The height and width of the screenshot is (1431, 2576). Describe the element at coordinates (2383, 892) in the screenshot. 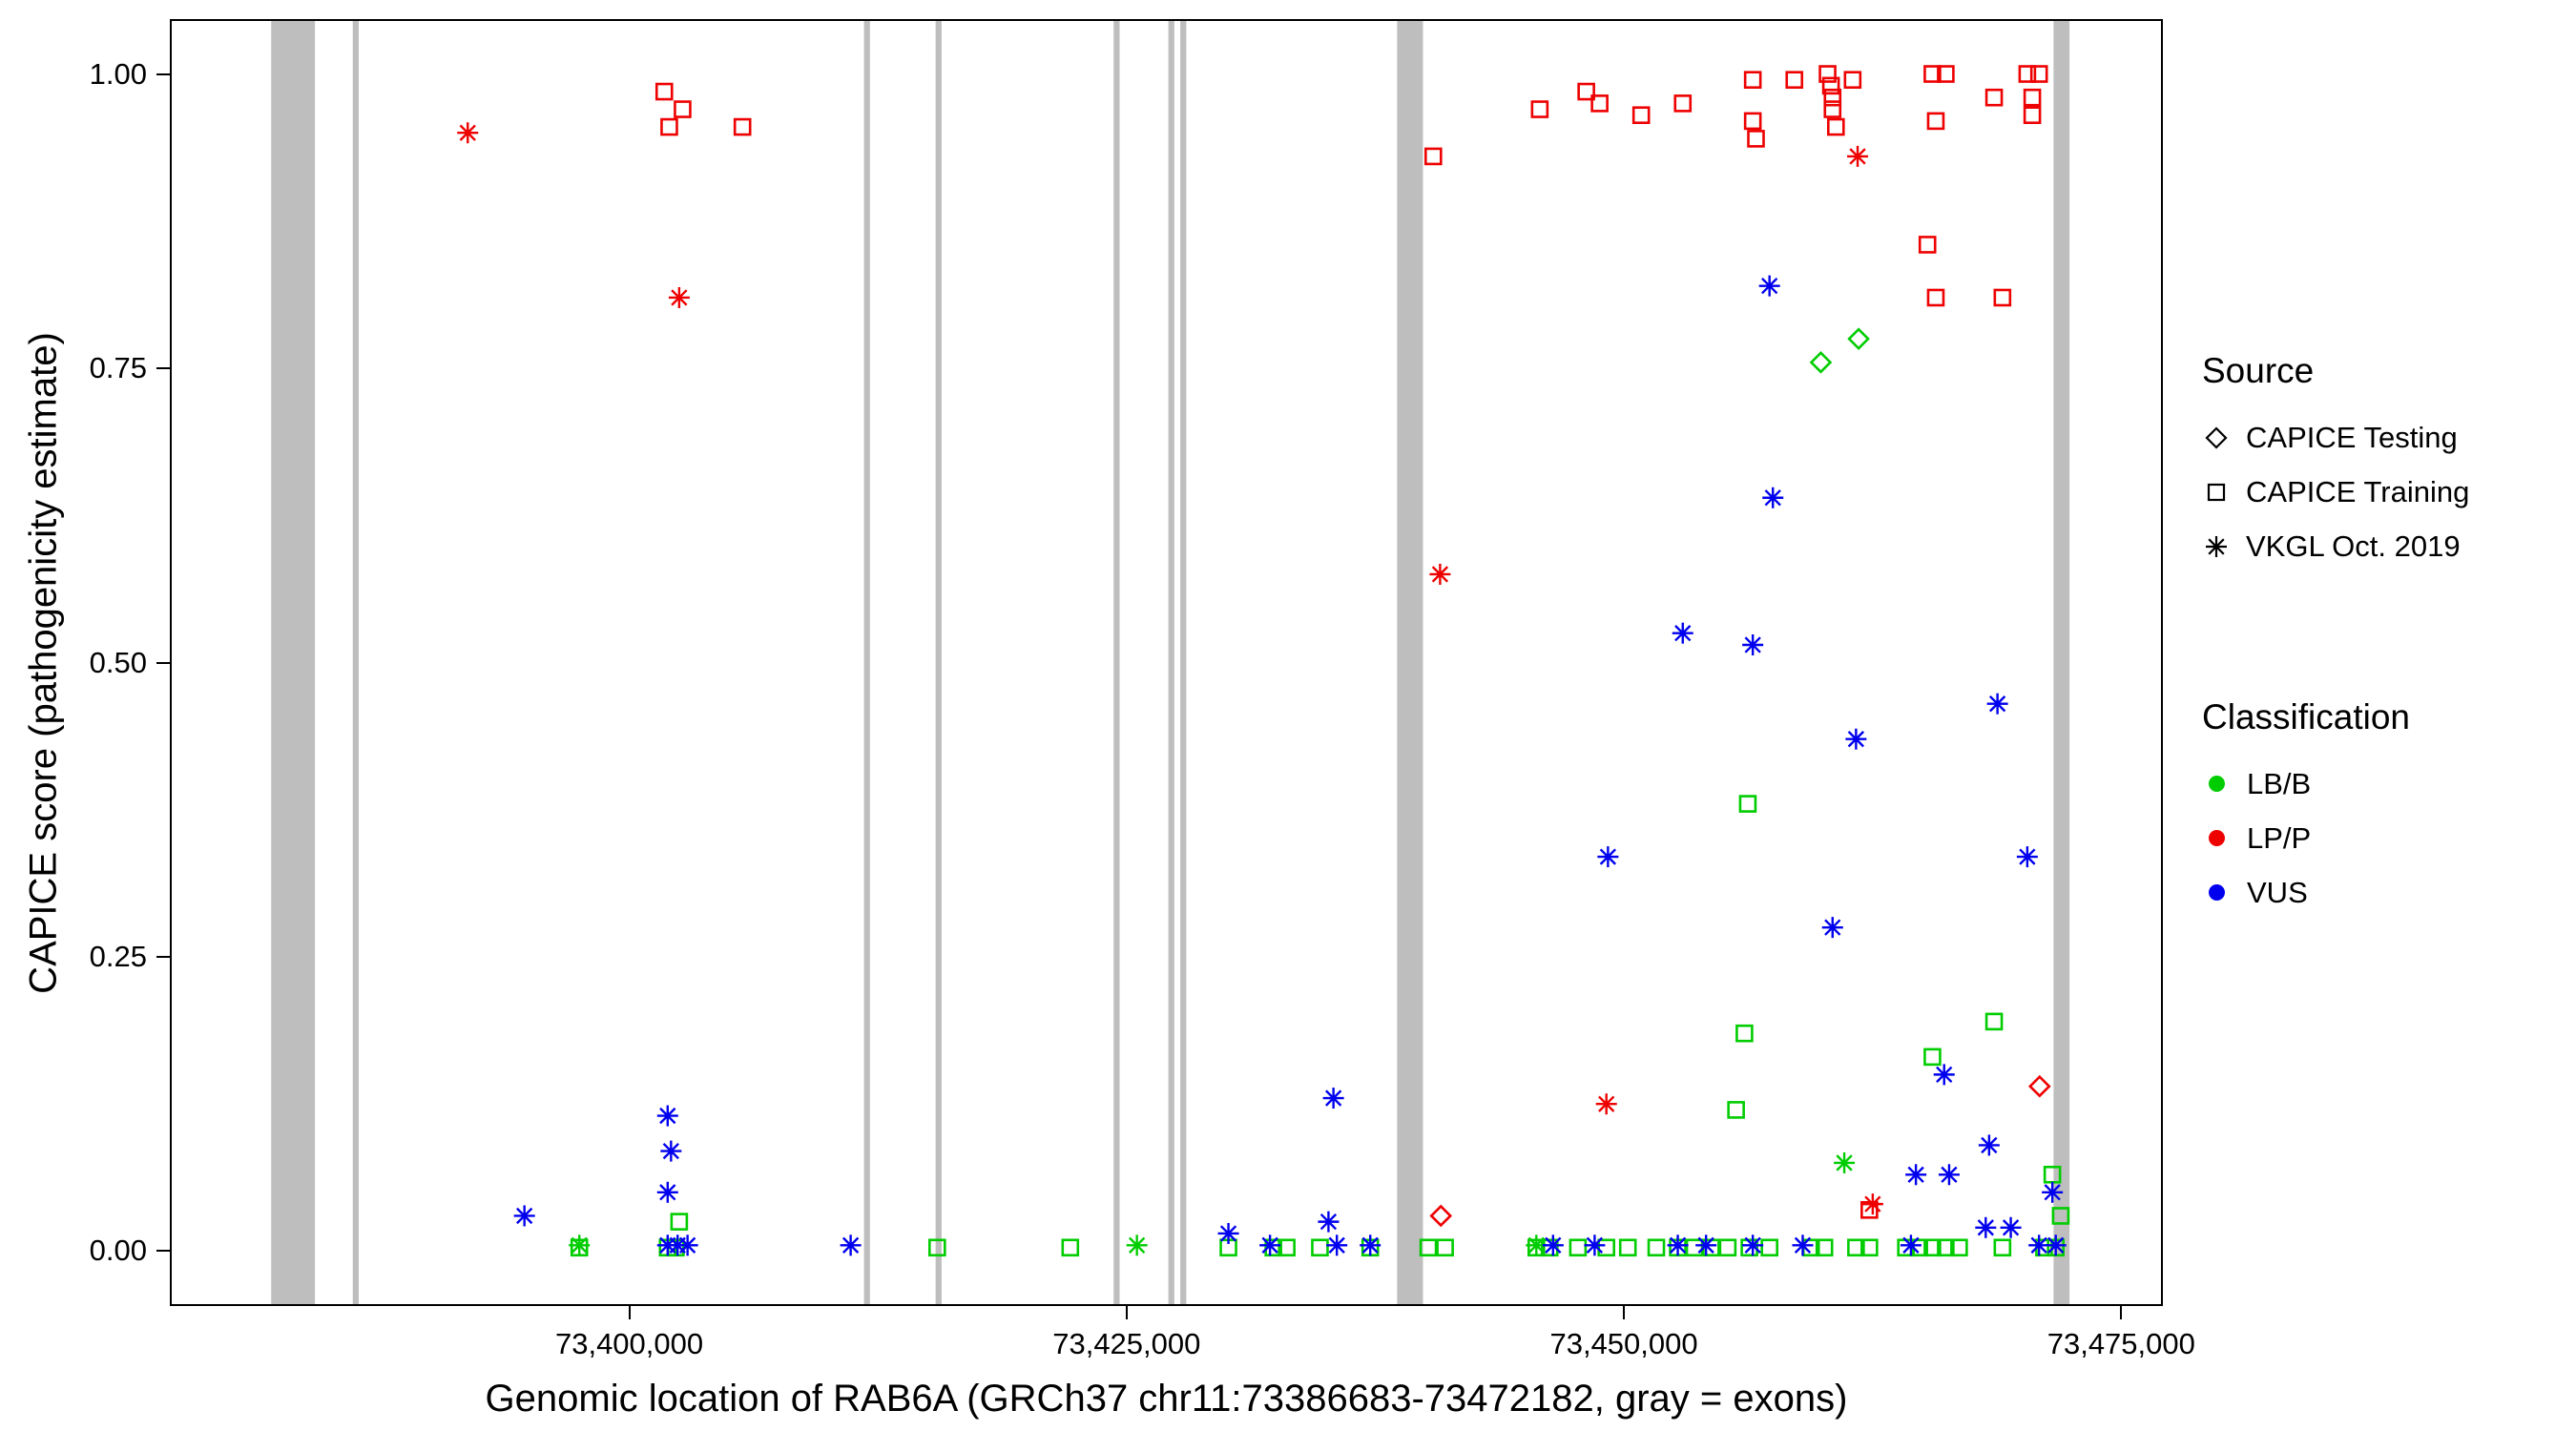

I see `legend-item-vus: VUS` at that location.